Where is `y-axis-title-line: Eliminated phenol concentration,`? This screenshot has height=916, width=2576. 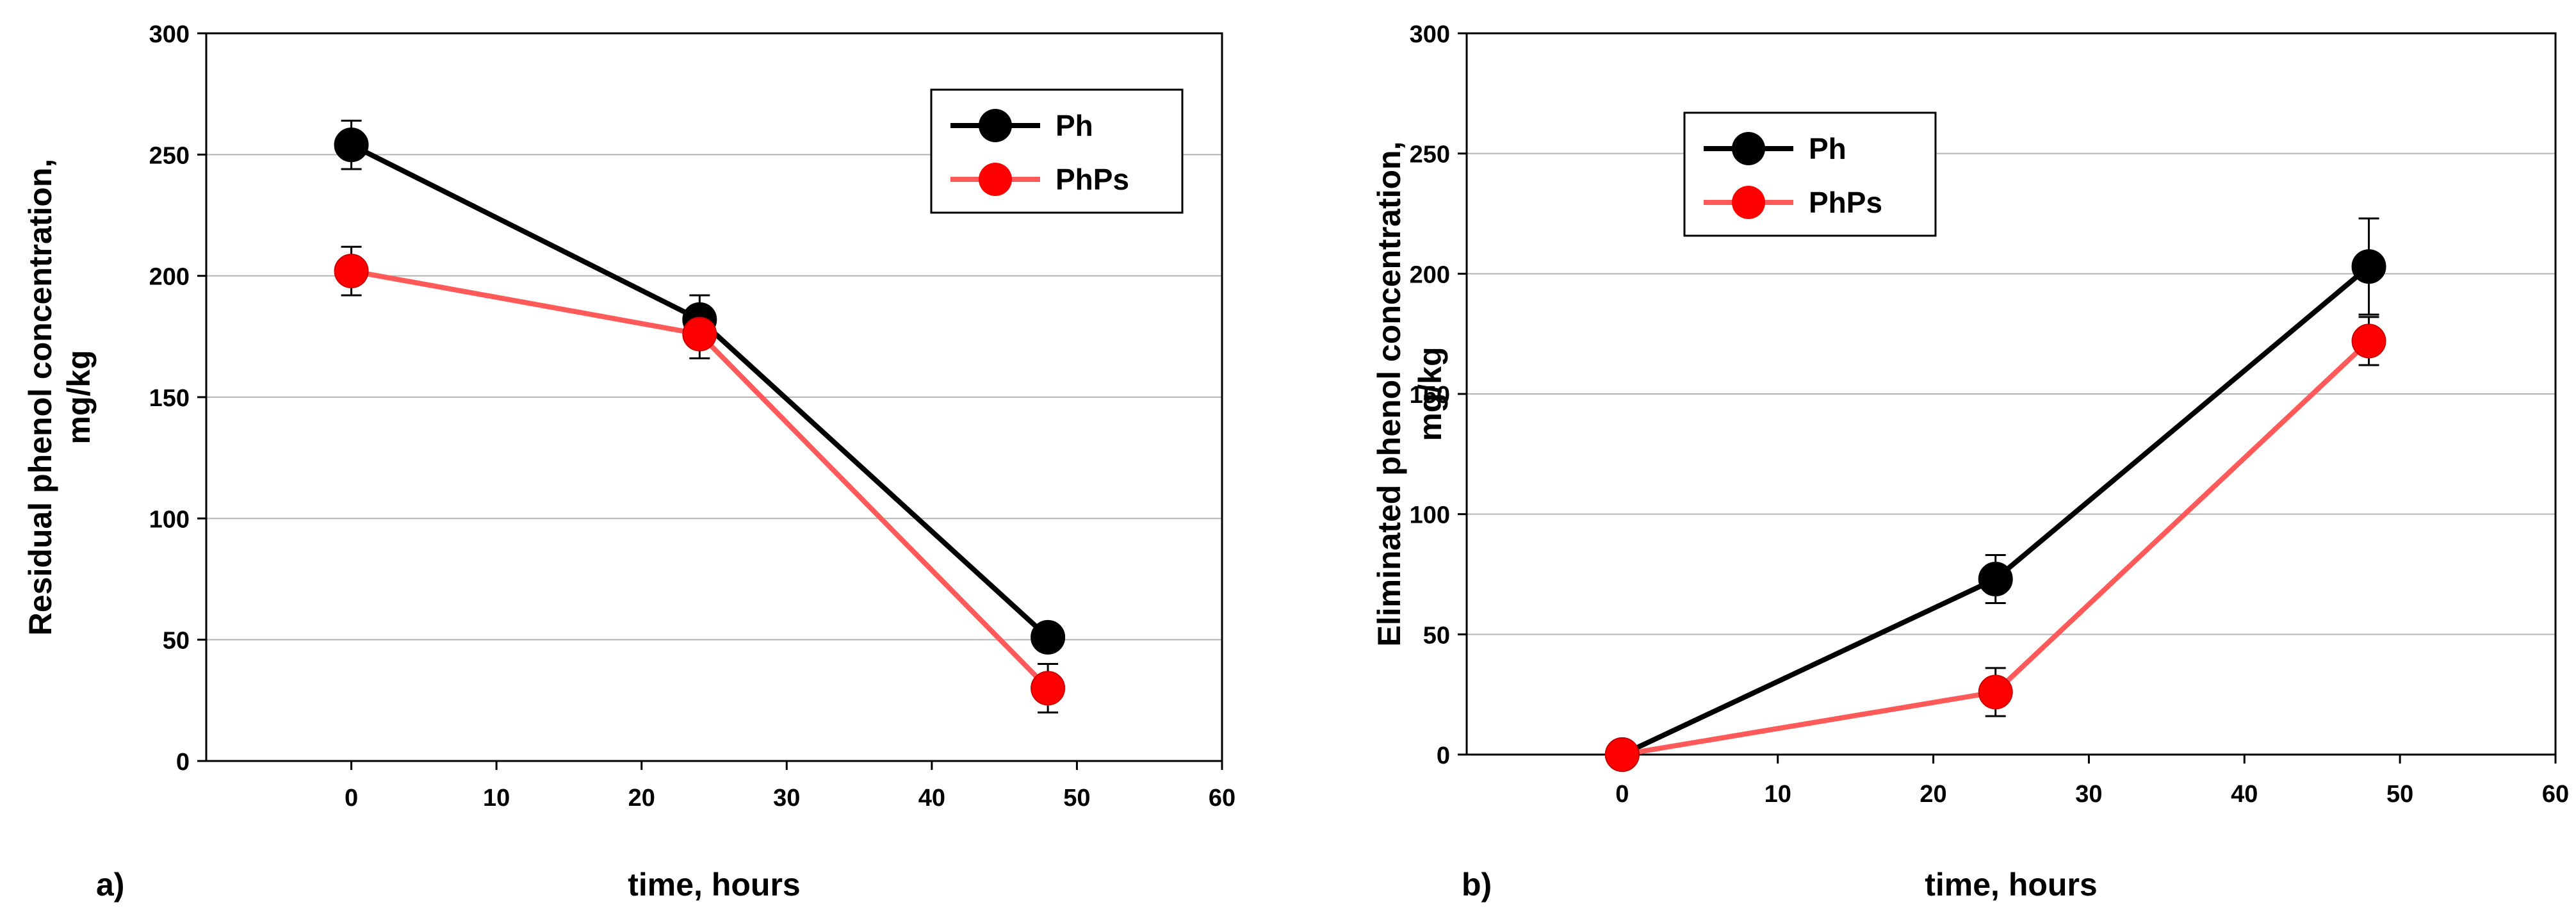 y-axis-title-line: Eliminated phenol concentration, is located at coordinates (1389, 394).